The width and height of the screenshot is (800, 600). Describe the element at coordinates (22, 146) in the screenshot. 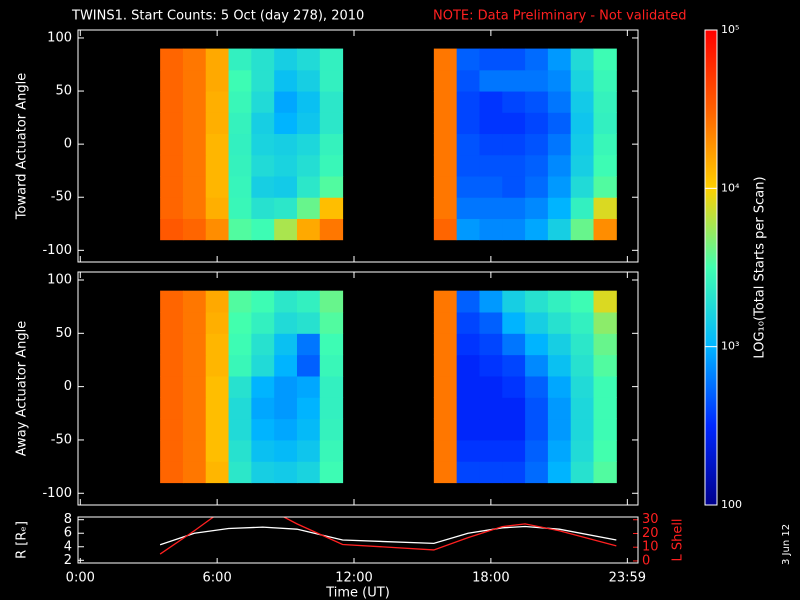

I see `y-axis-title: Toward Actuator Angle` at that location.